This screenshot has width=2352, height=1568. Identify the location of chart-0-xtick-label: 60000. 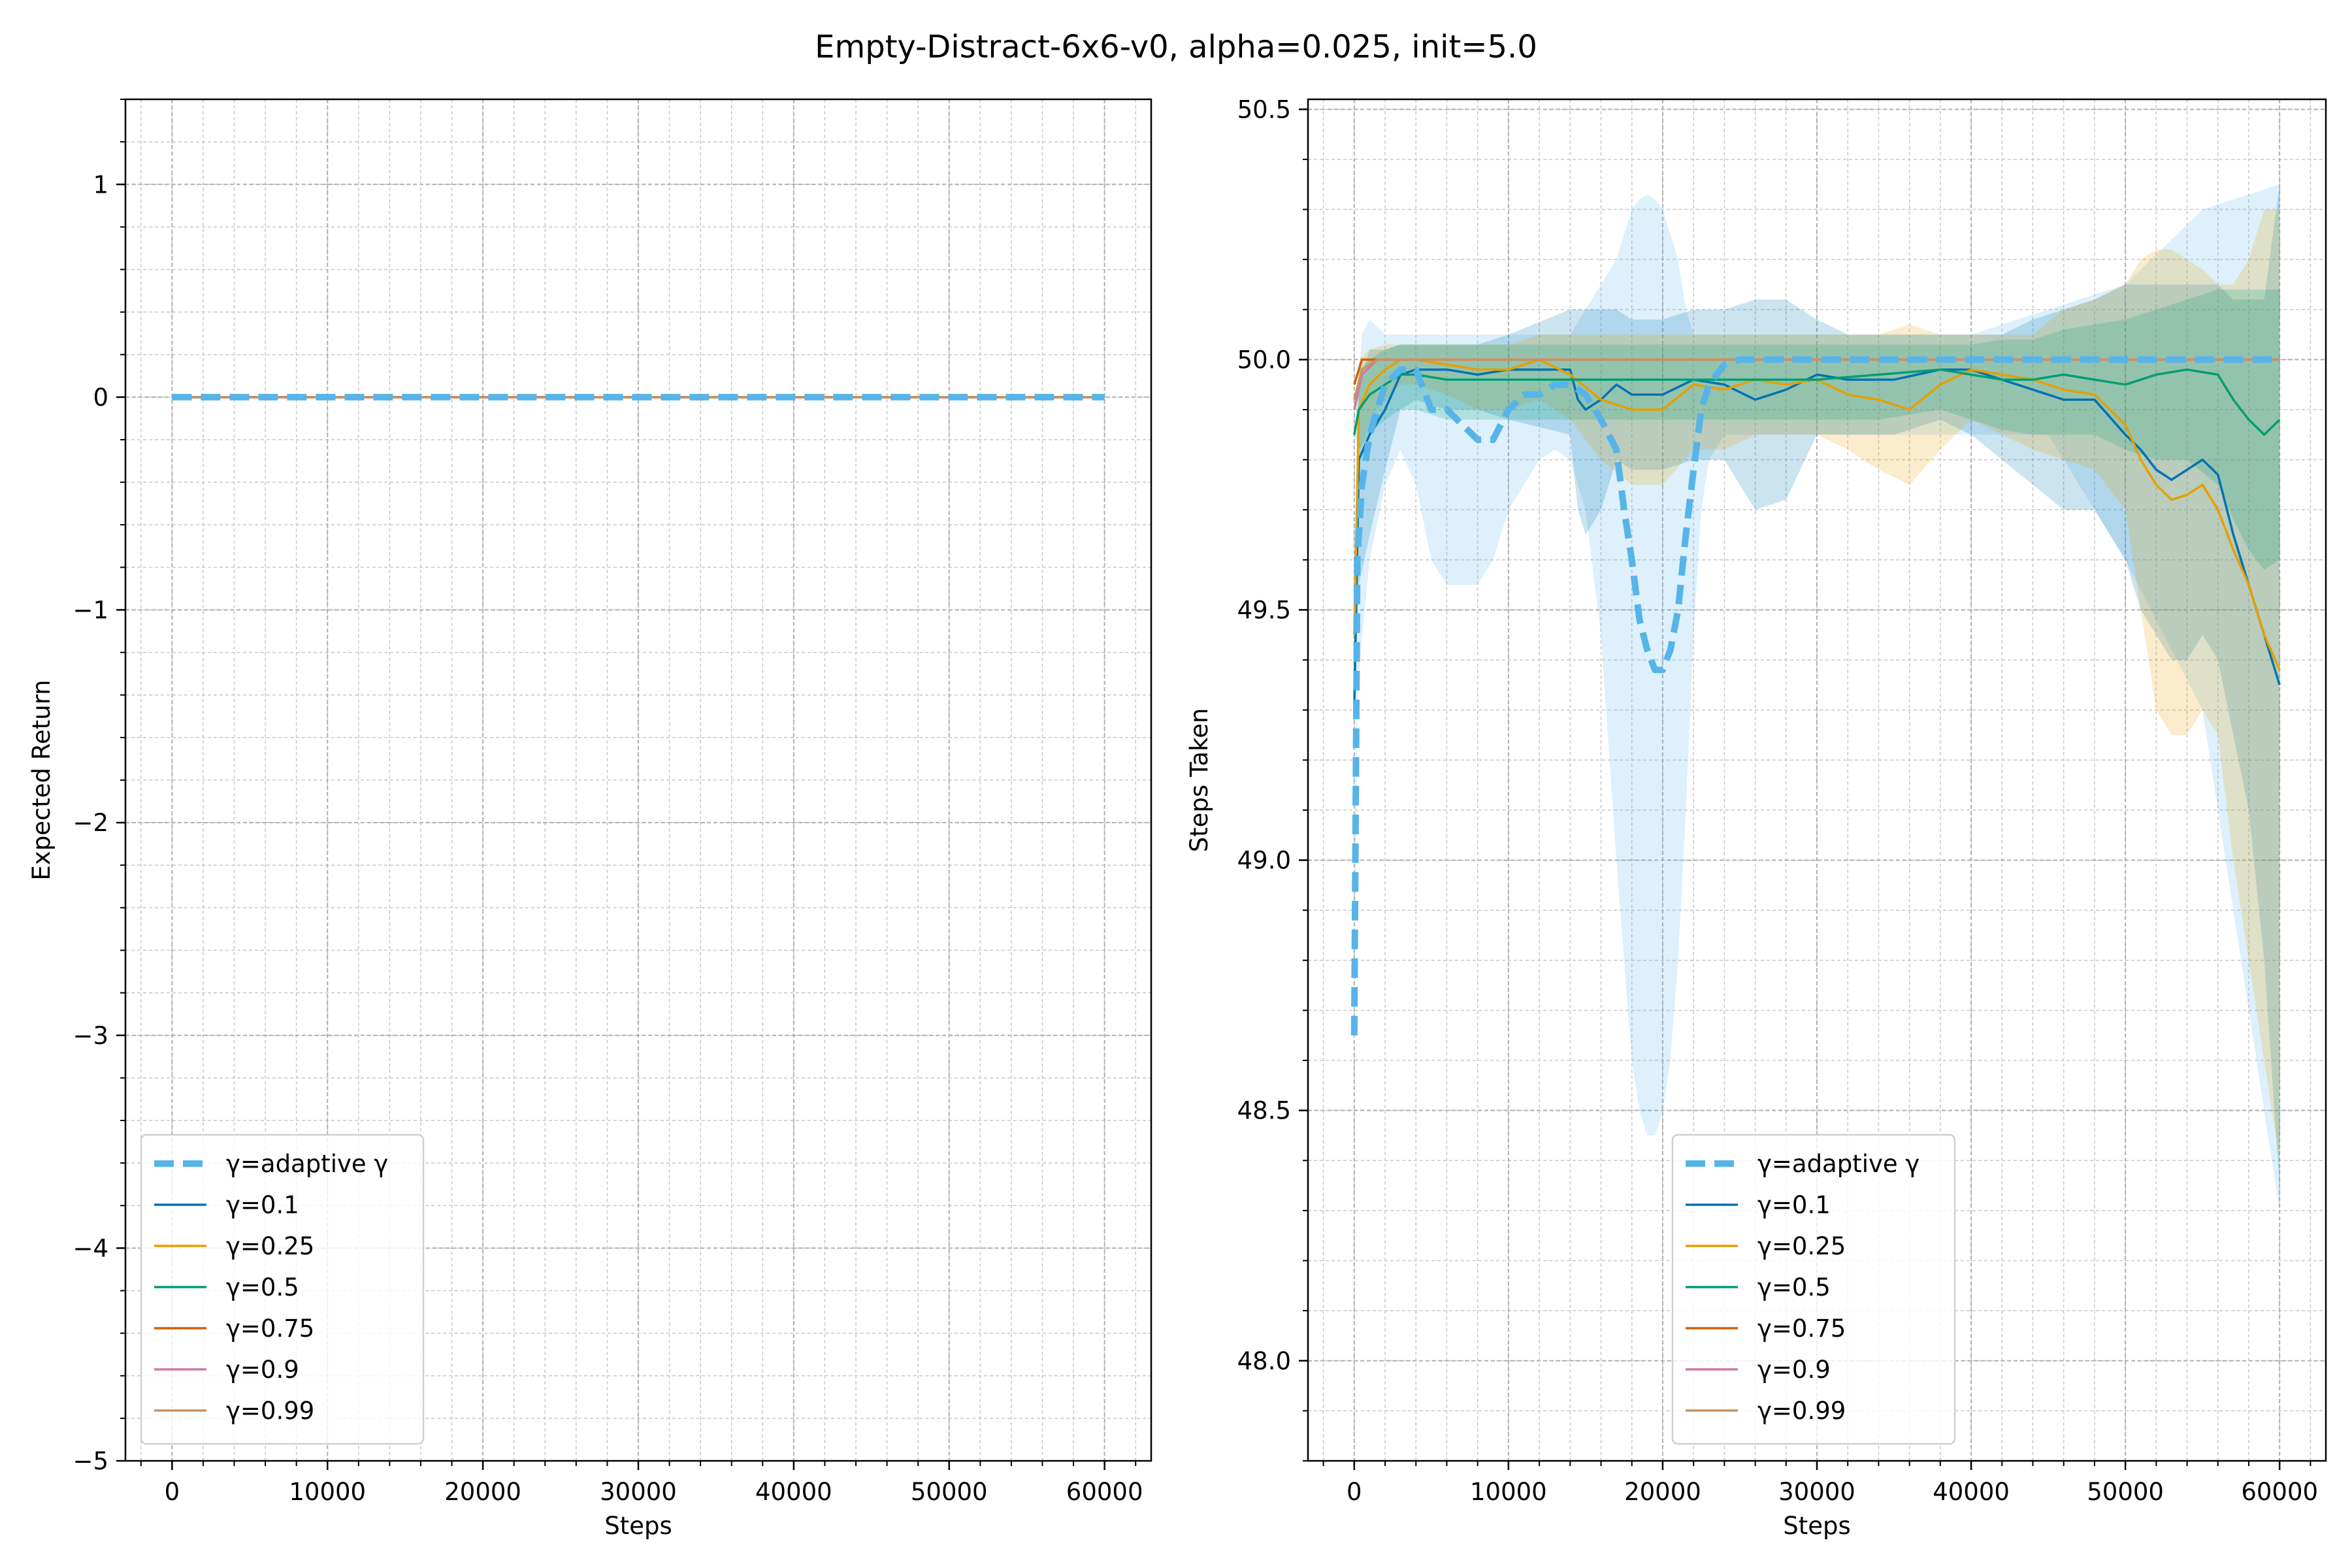
(1104, 1492).